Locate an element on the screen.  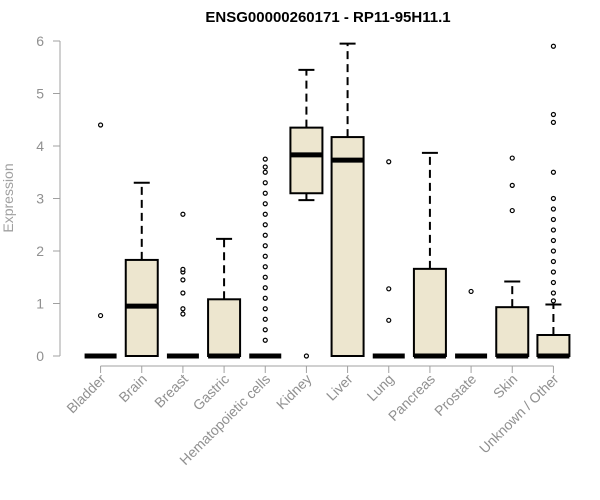
box-brain is located at coordinates (141, 269).